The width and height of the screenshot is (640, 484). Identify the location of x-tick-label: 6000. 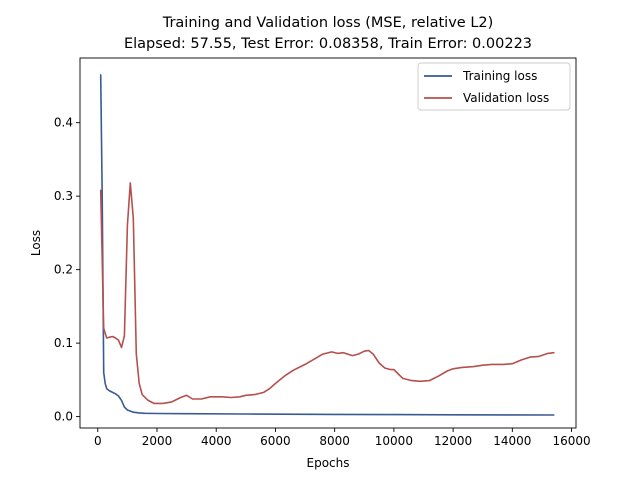
(275, 441).